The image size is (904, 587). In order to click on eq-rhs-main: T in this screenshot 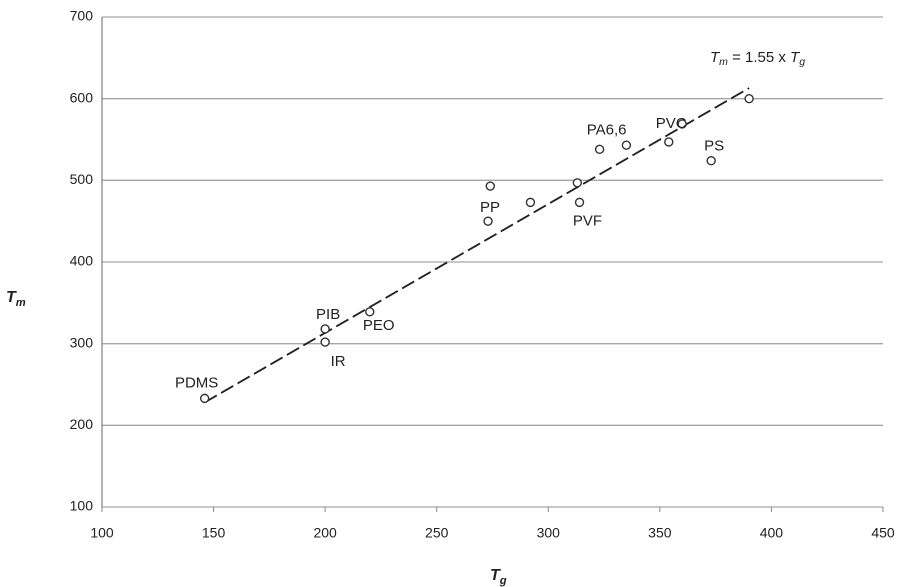, I will do `click(795, 57)`.